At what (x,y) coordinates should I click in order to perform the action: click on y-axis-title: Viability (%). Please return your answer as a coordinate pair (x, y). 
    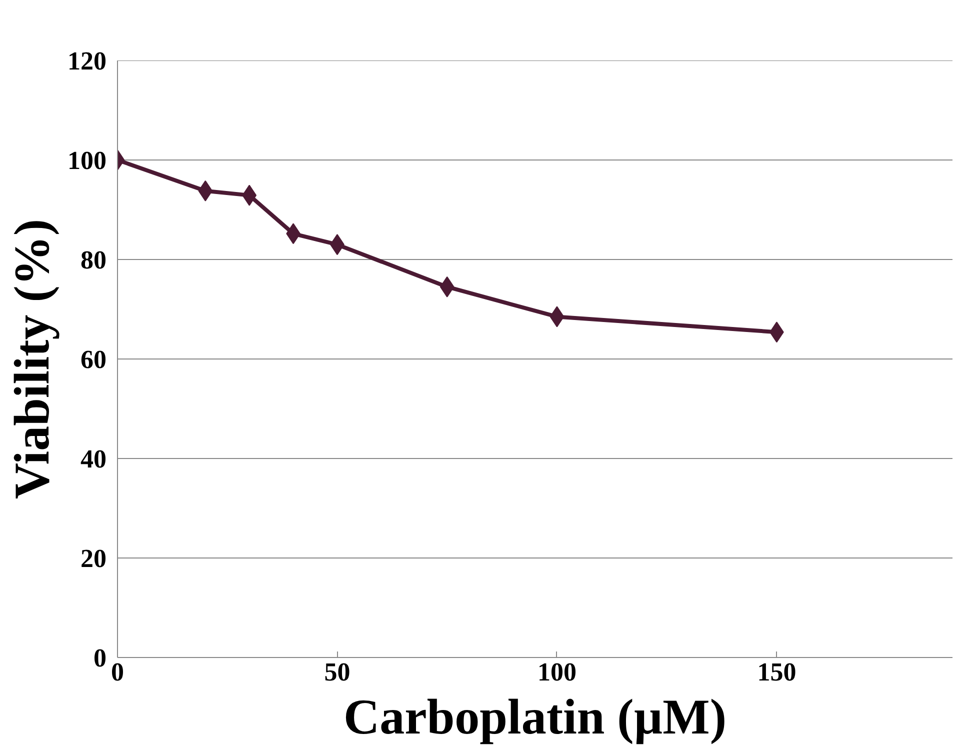
    Looking at the image, I should click on (32, 359).